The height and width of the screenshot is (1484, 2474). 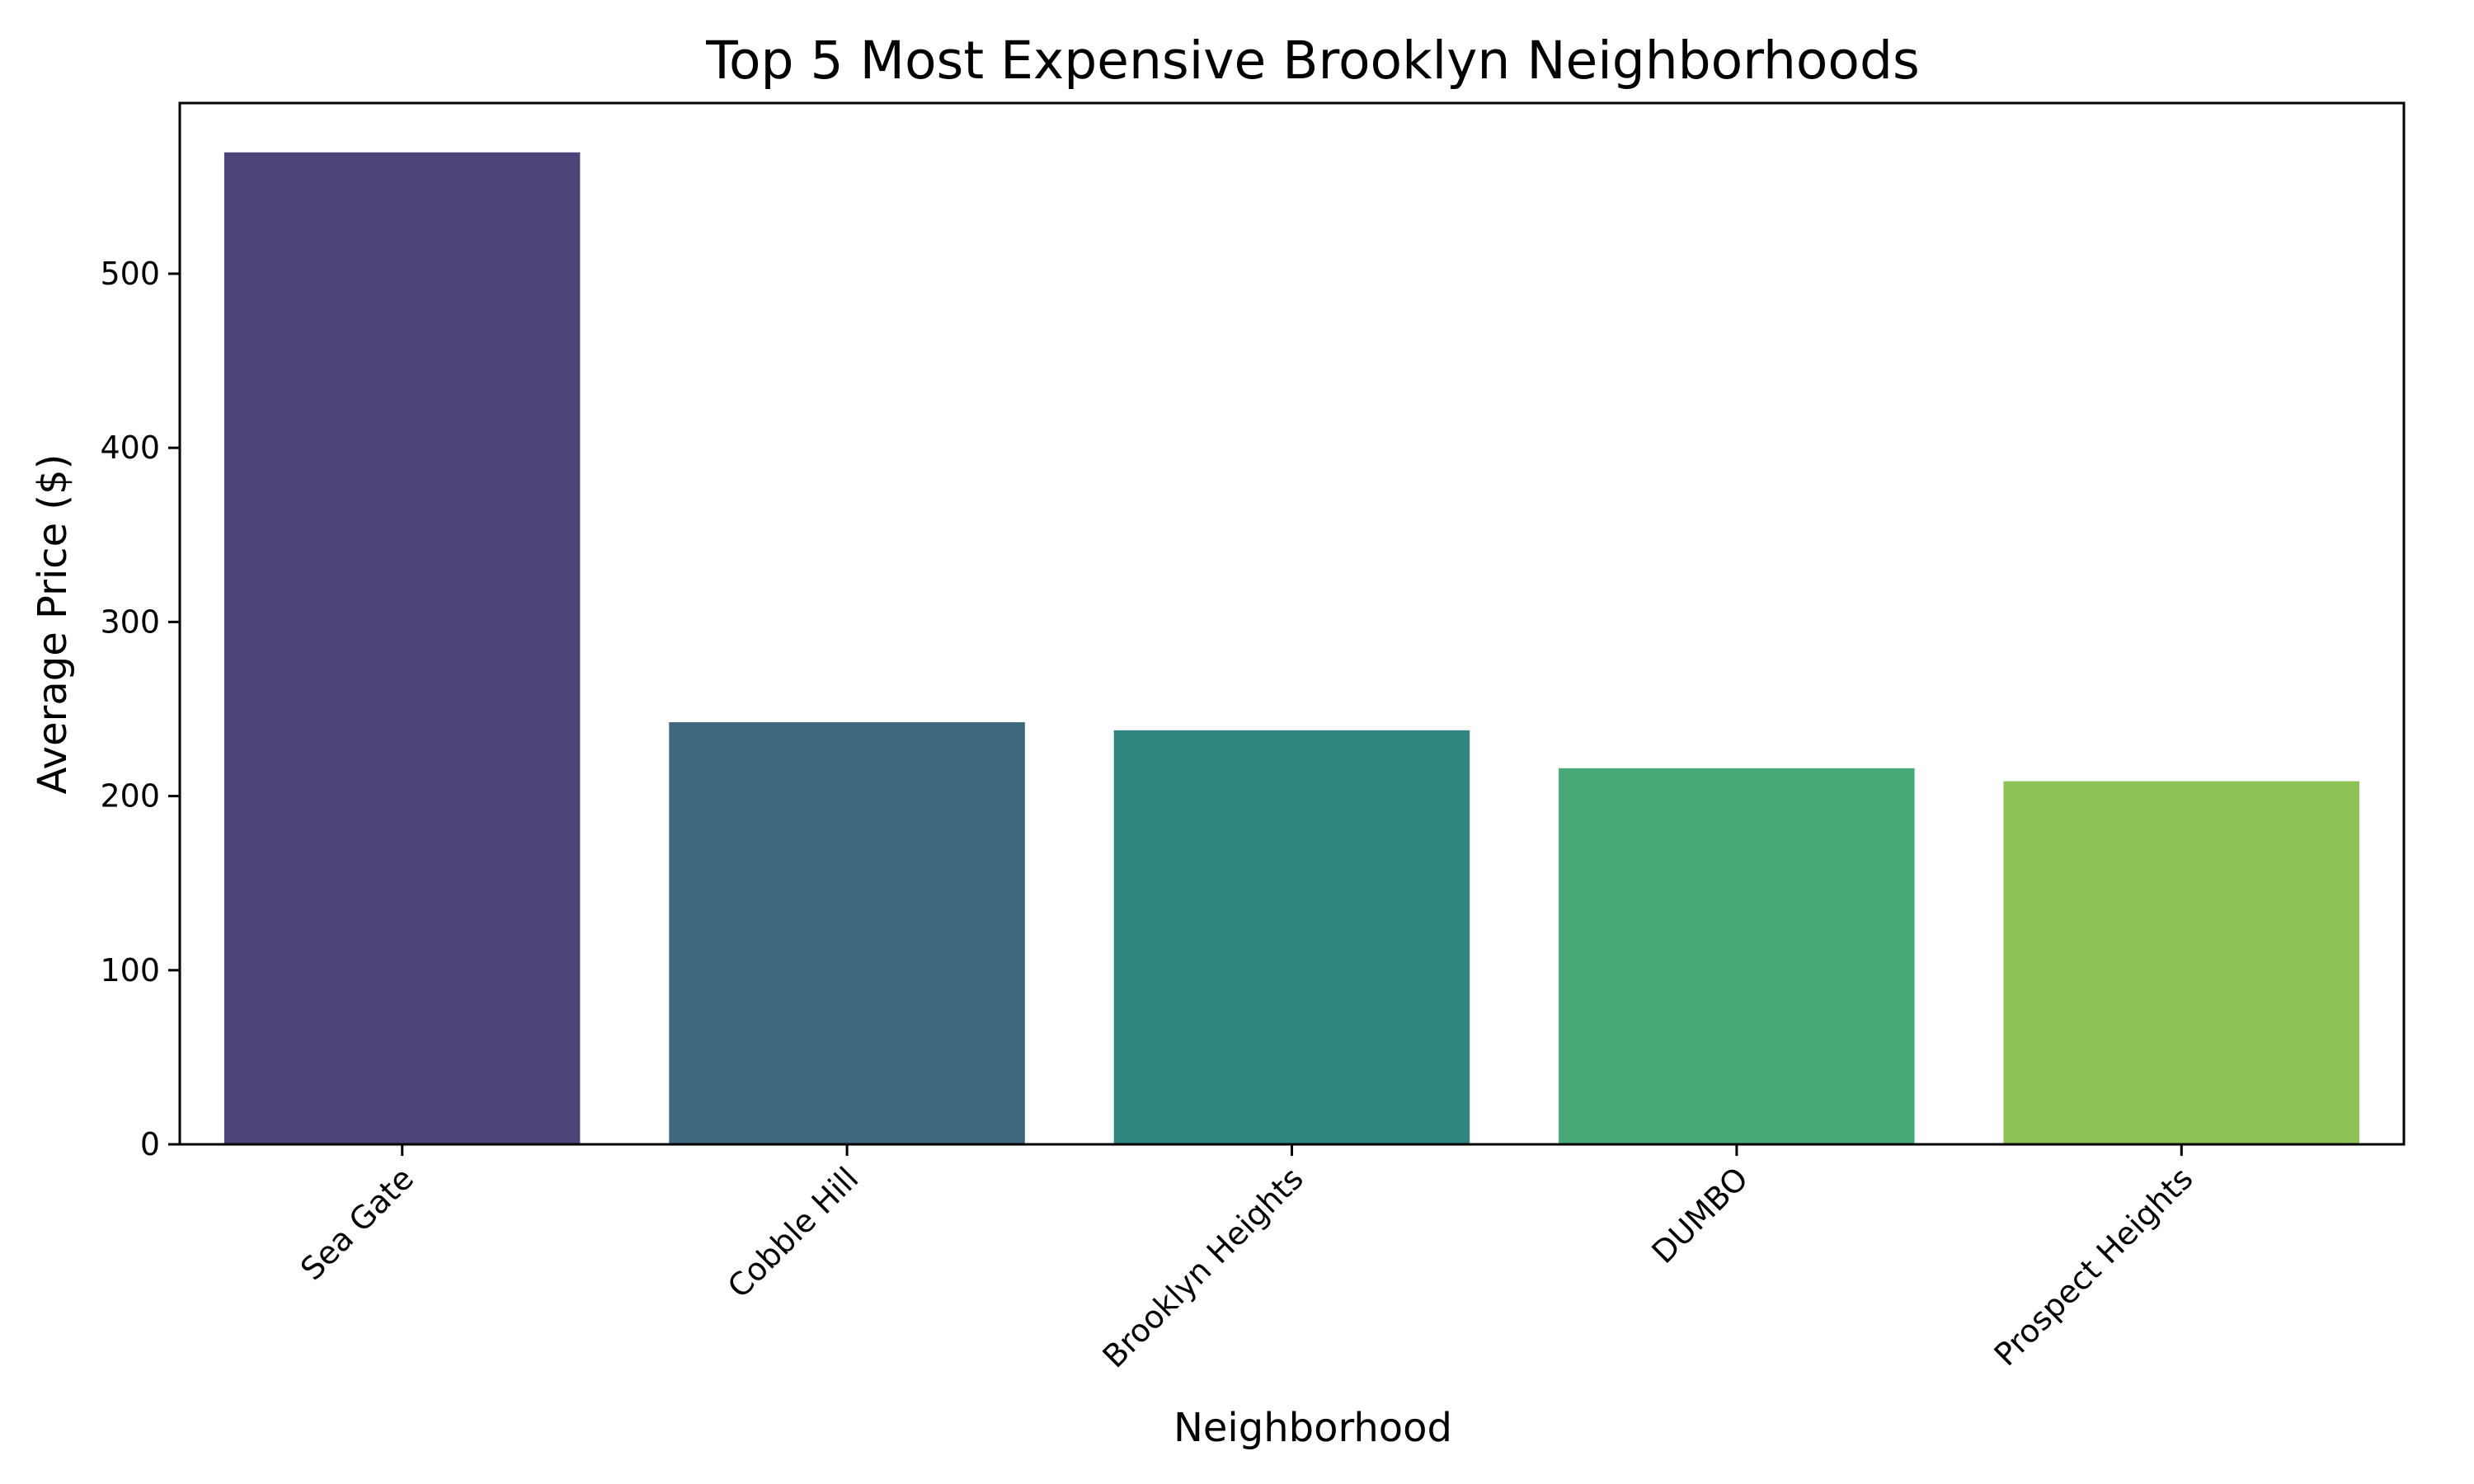 I want to click on y-axis-label: Average Price ($), so click(x=53, y=624).